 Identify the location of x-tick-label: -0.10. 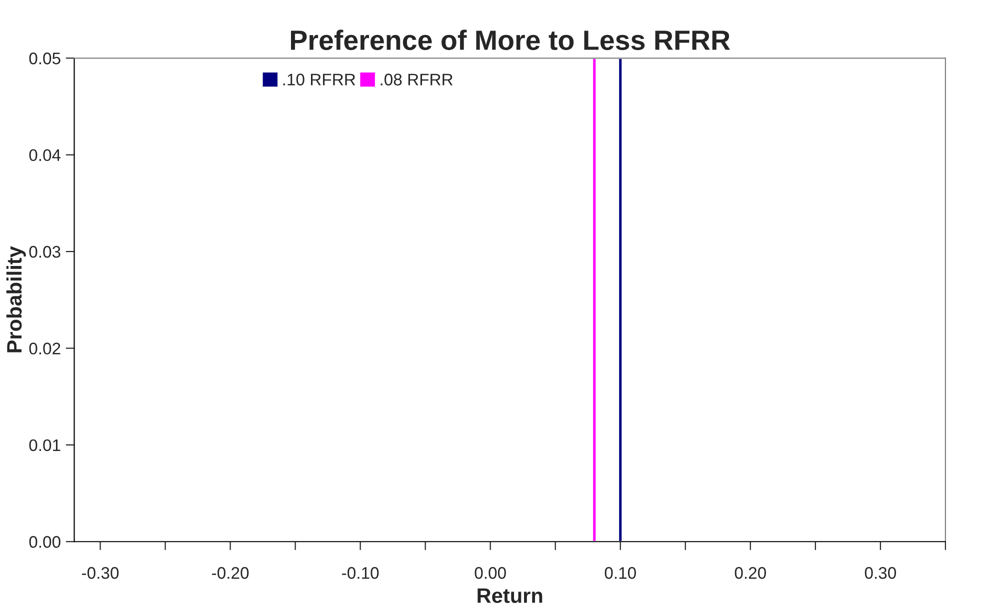
(360, 573).